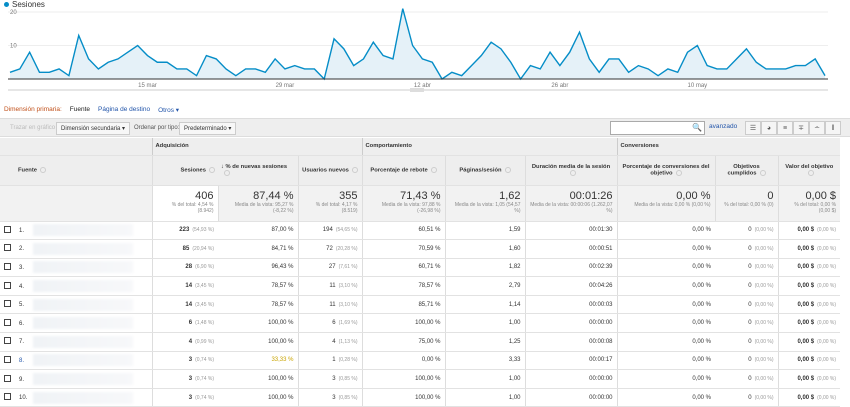 This screenshot has width=850, height=407. Describe the element at coordinates (33, 109) in the screenshot. I see `primary-dimension-label: Dimensión primaria:` at that location.